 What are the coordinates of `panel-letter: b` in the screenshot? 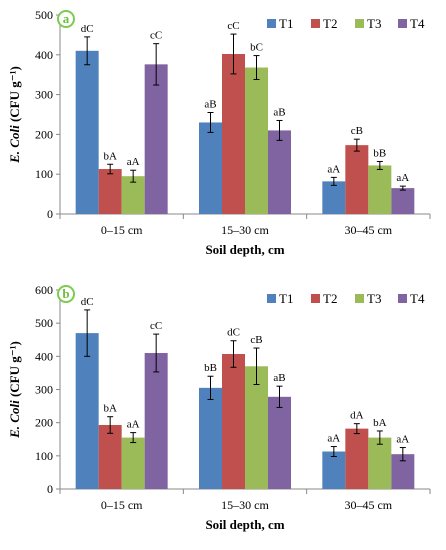 It's located at (65, 293).